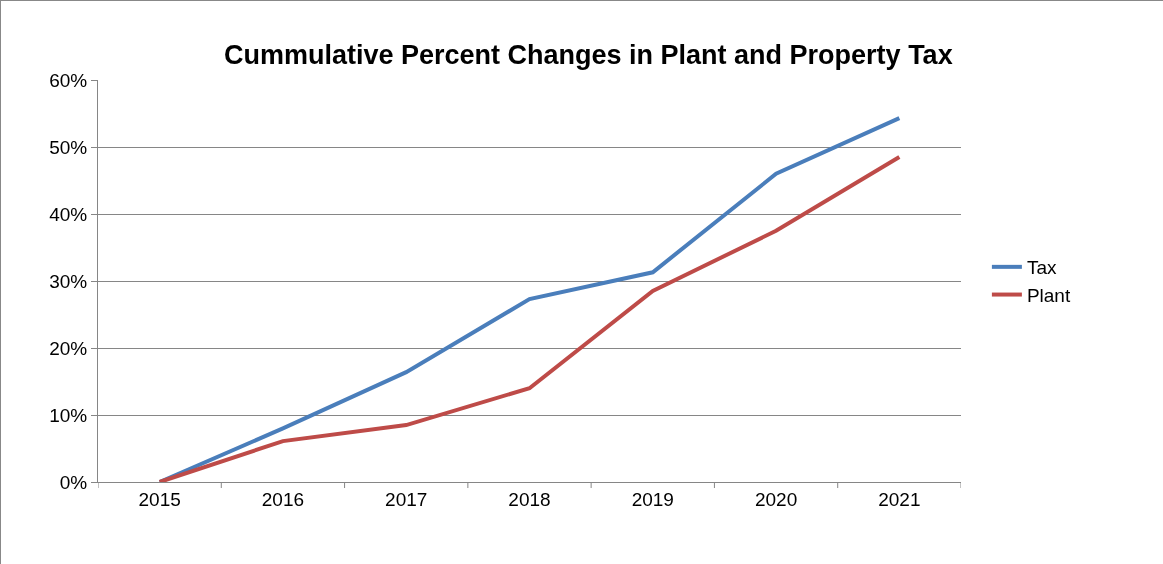  I want to click on x-tick-label: 2017, so click(406, 499).